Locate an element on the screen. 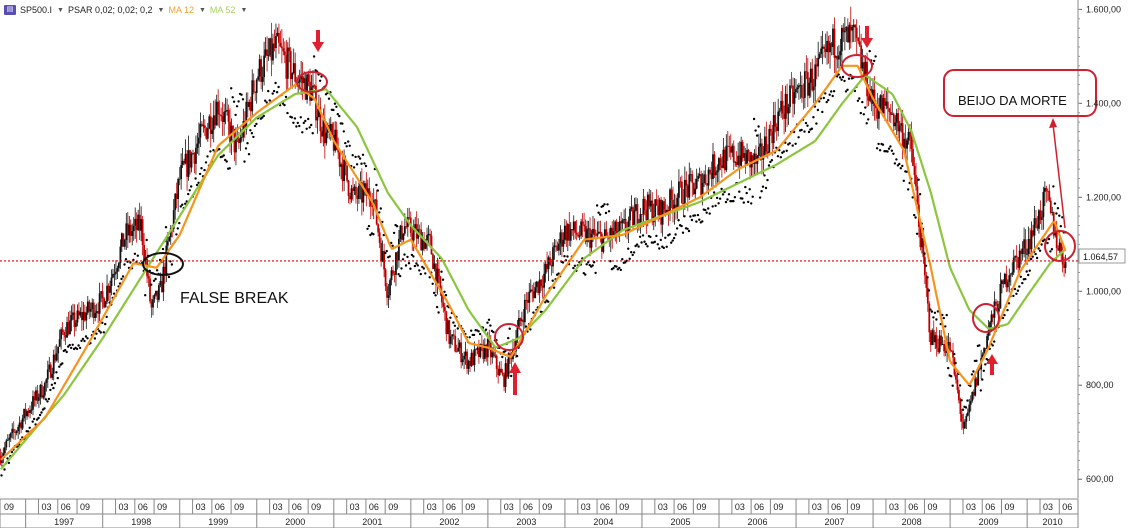 The width and height of the screenshot is (1129, 528). beijo-label: BEIJO DA MORTE is located at coordinates (1012, 100).